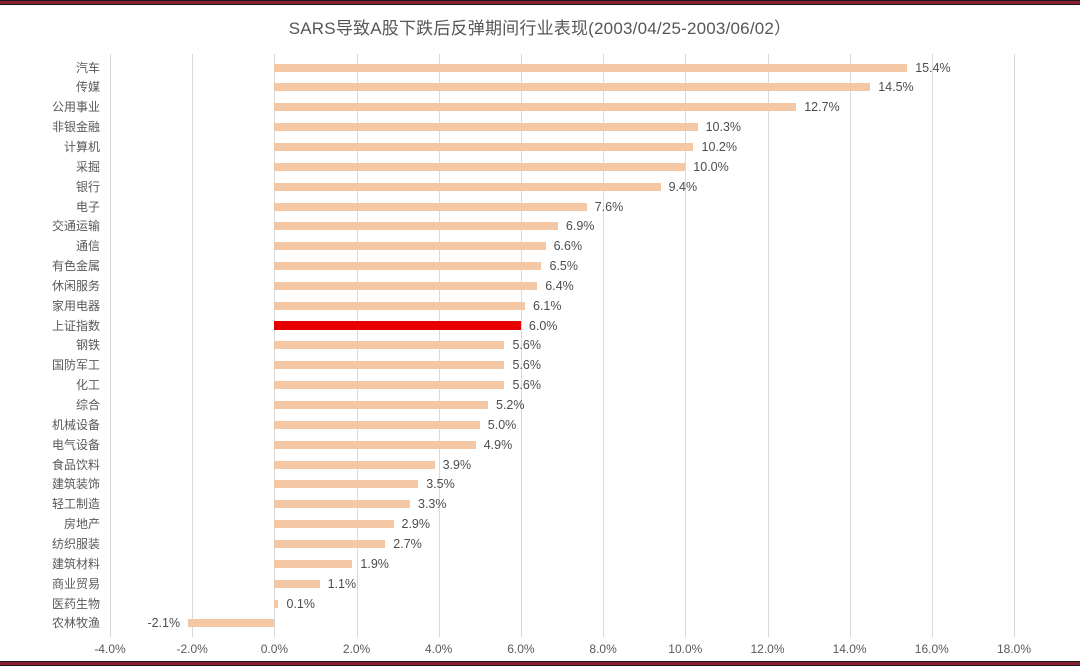  I want to click on x-axis-tick-label: 14.0%, so click(849, 649).